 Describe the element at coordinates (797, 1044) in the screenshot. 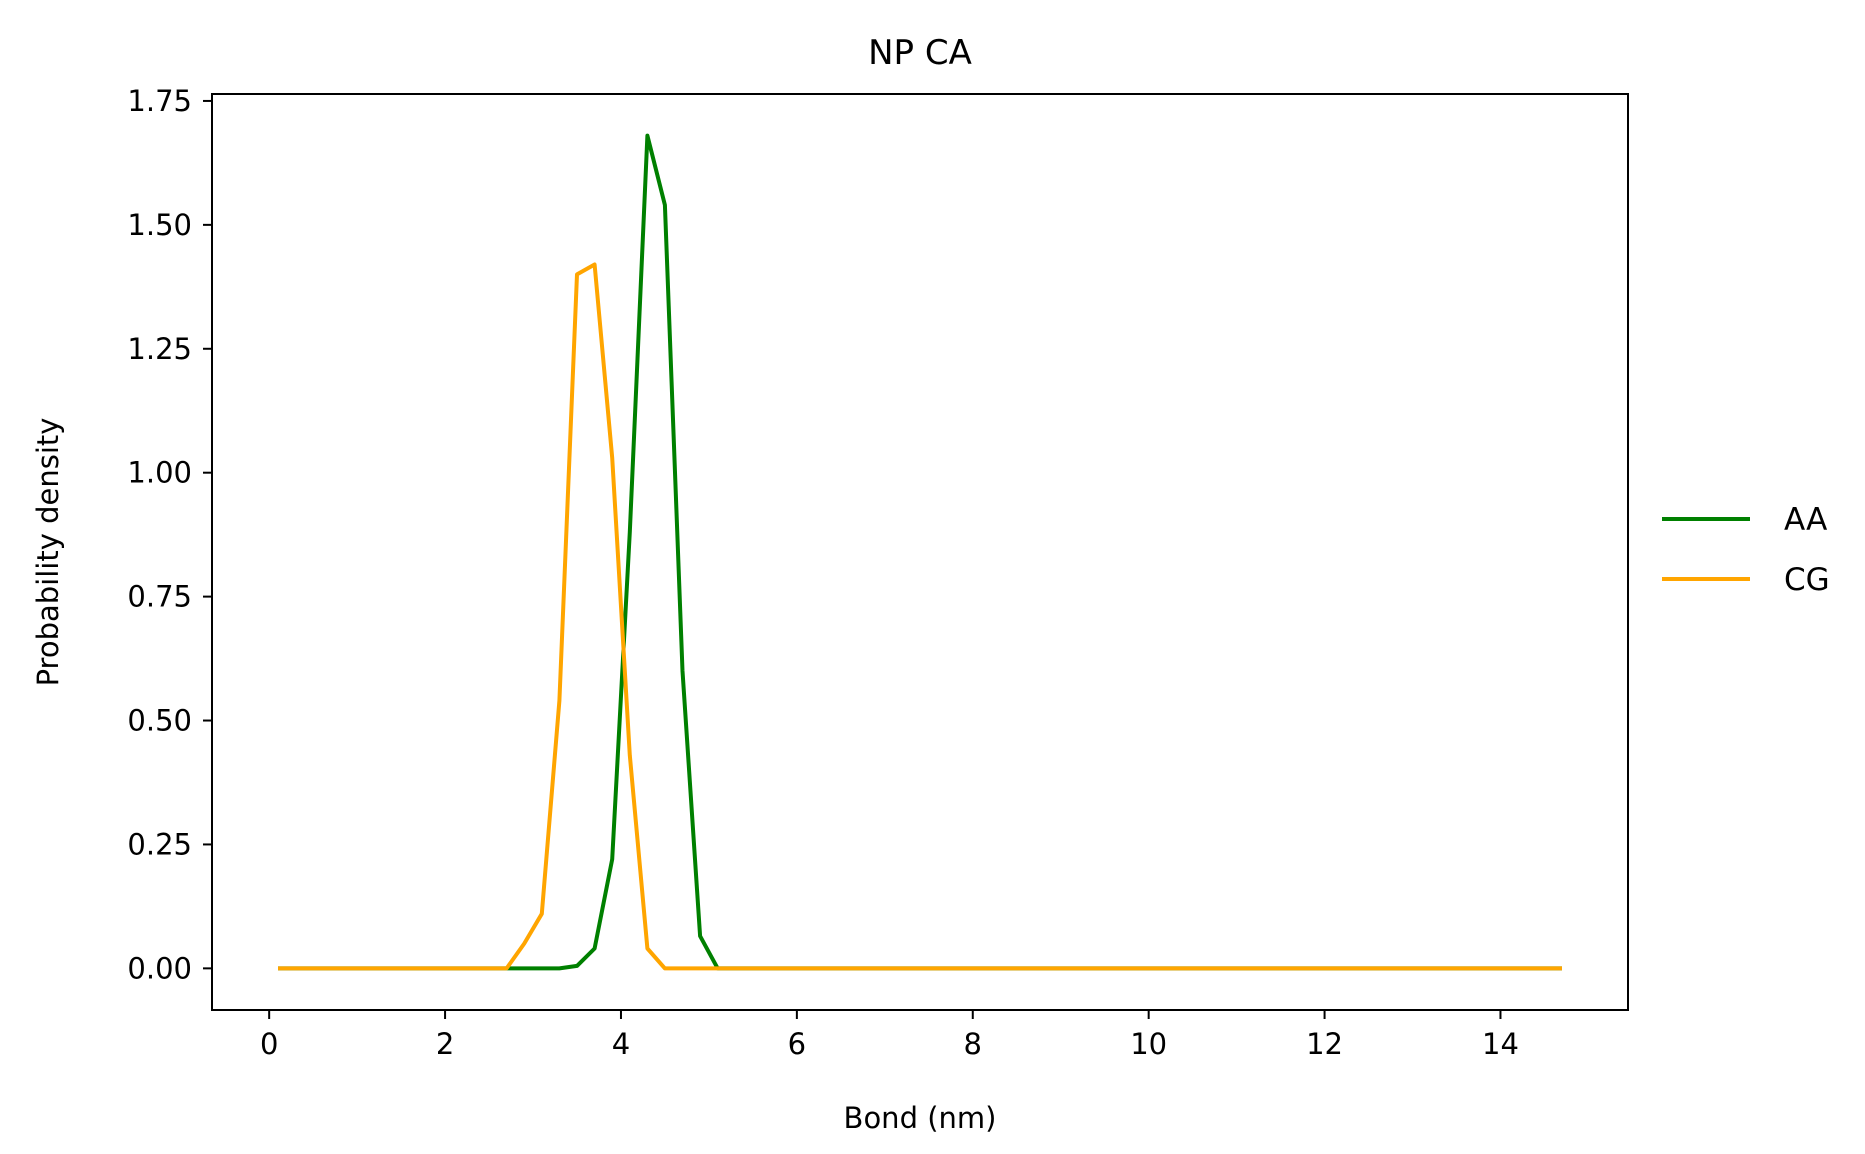

I see `x-tick-label: 6` at that location.